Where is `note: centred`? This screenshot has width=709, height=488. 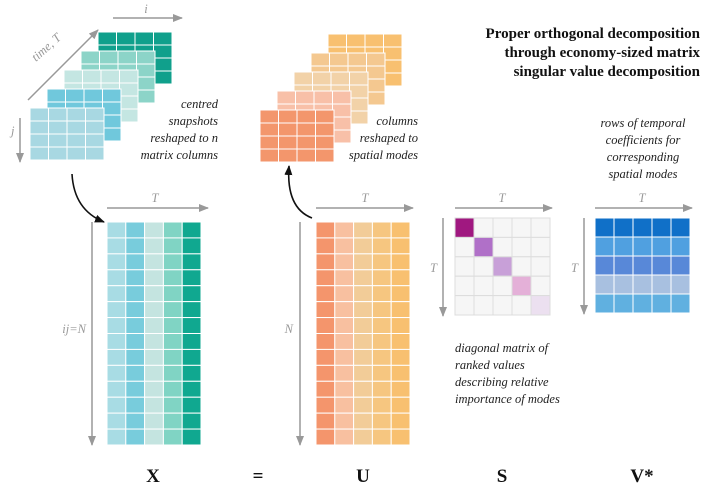
note: centred is located at coordinates (200, 104).